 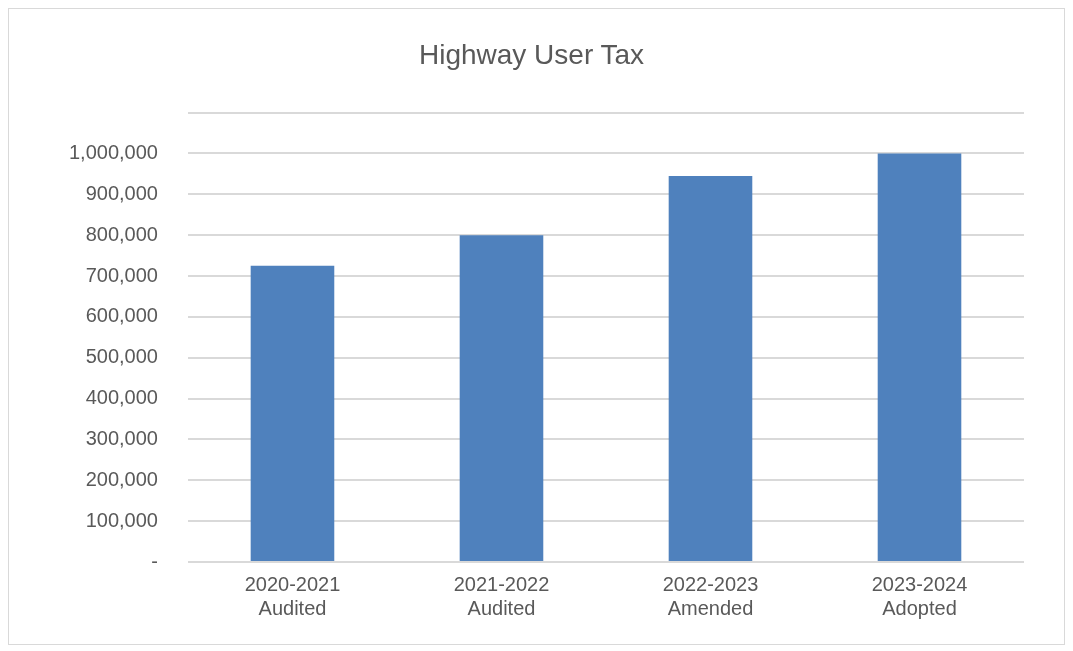 What do you see at coordinates (154, 560) in the screenshot?
I see `y-tick-label: -` at bounding box center [154, 560].